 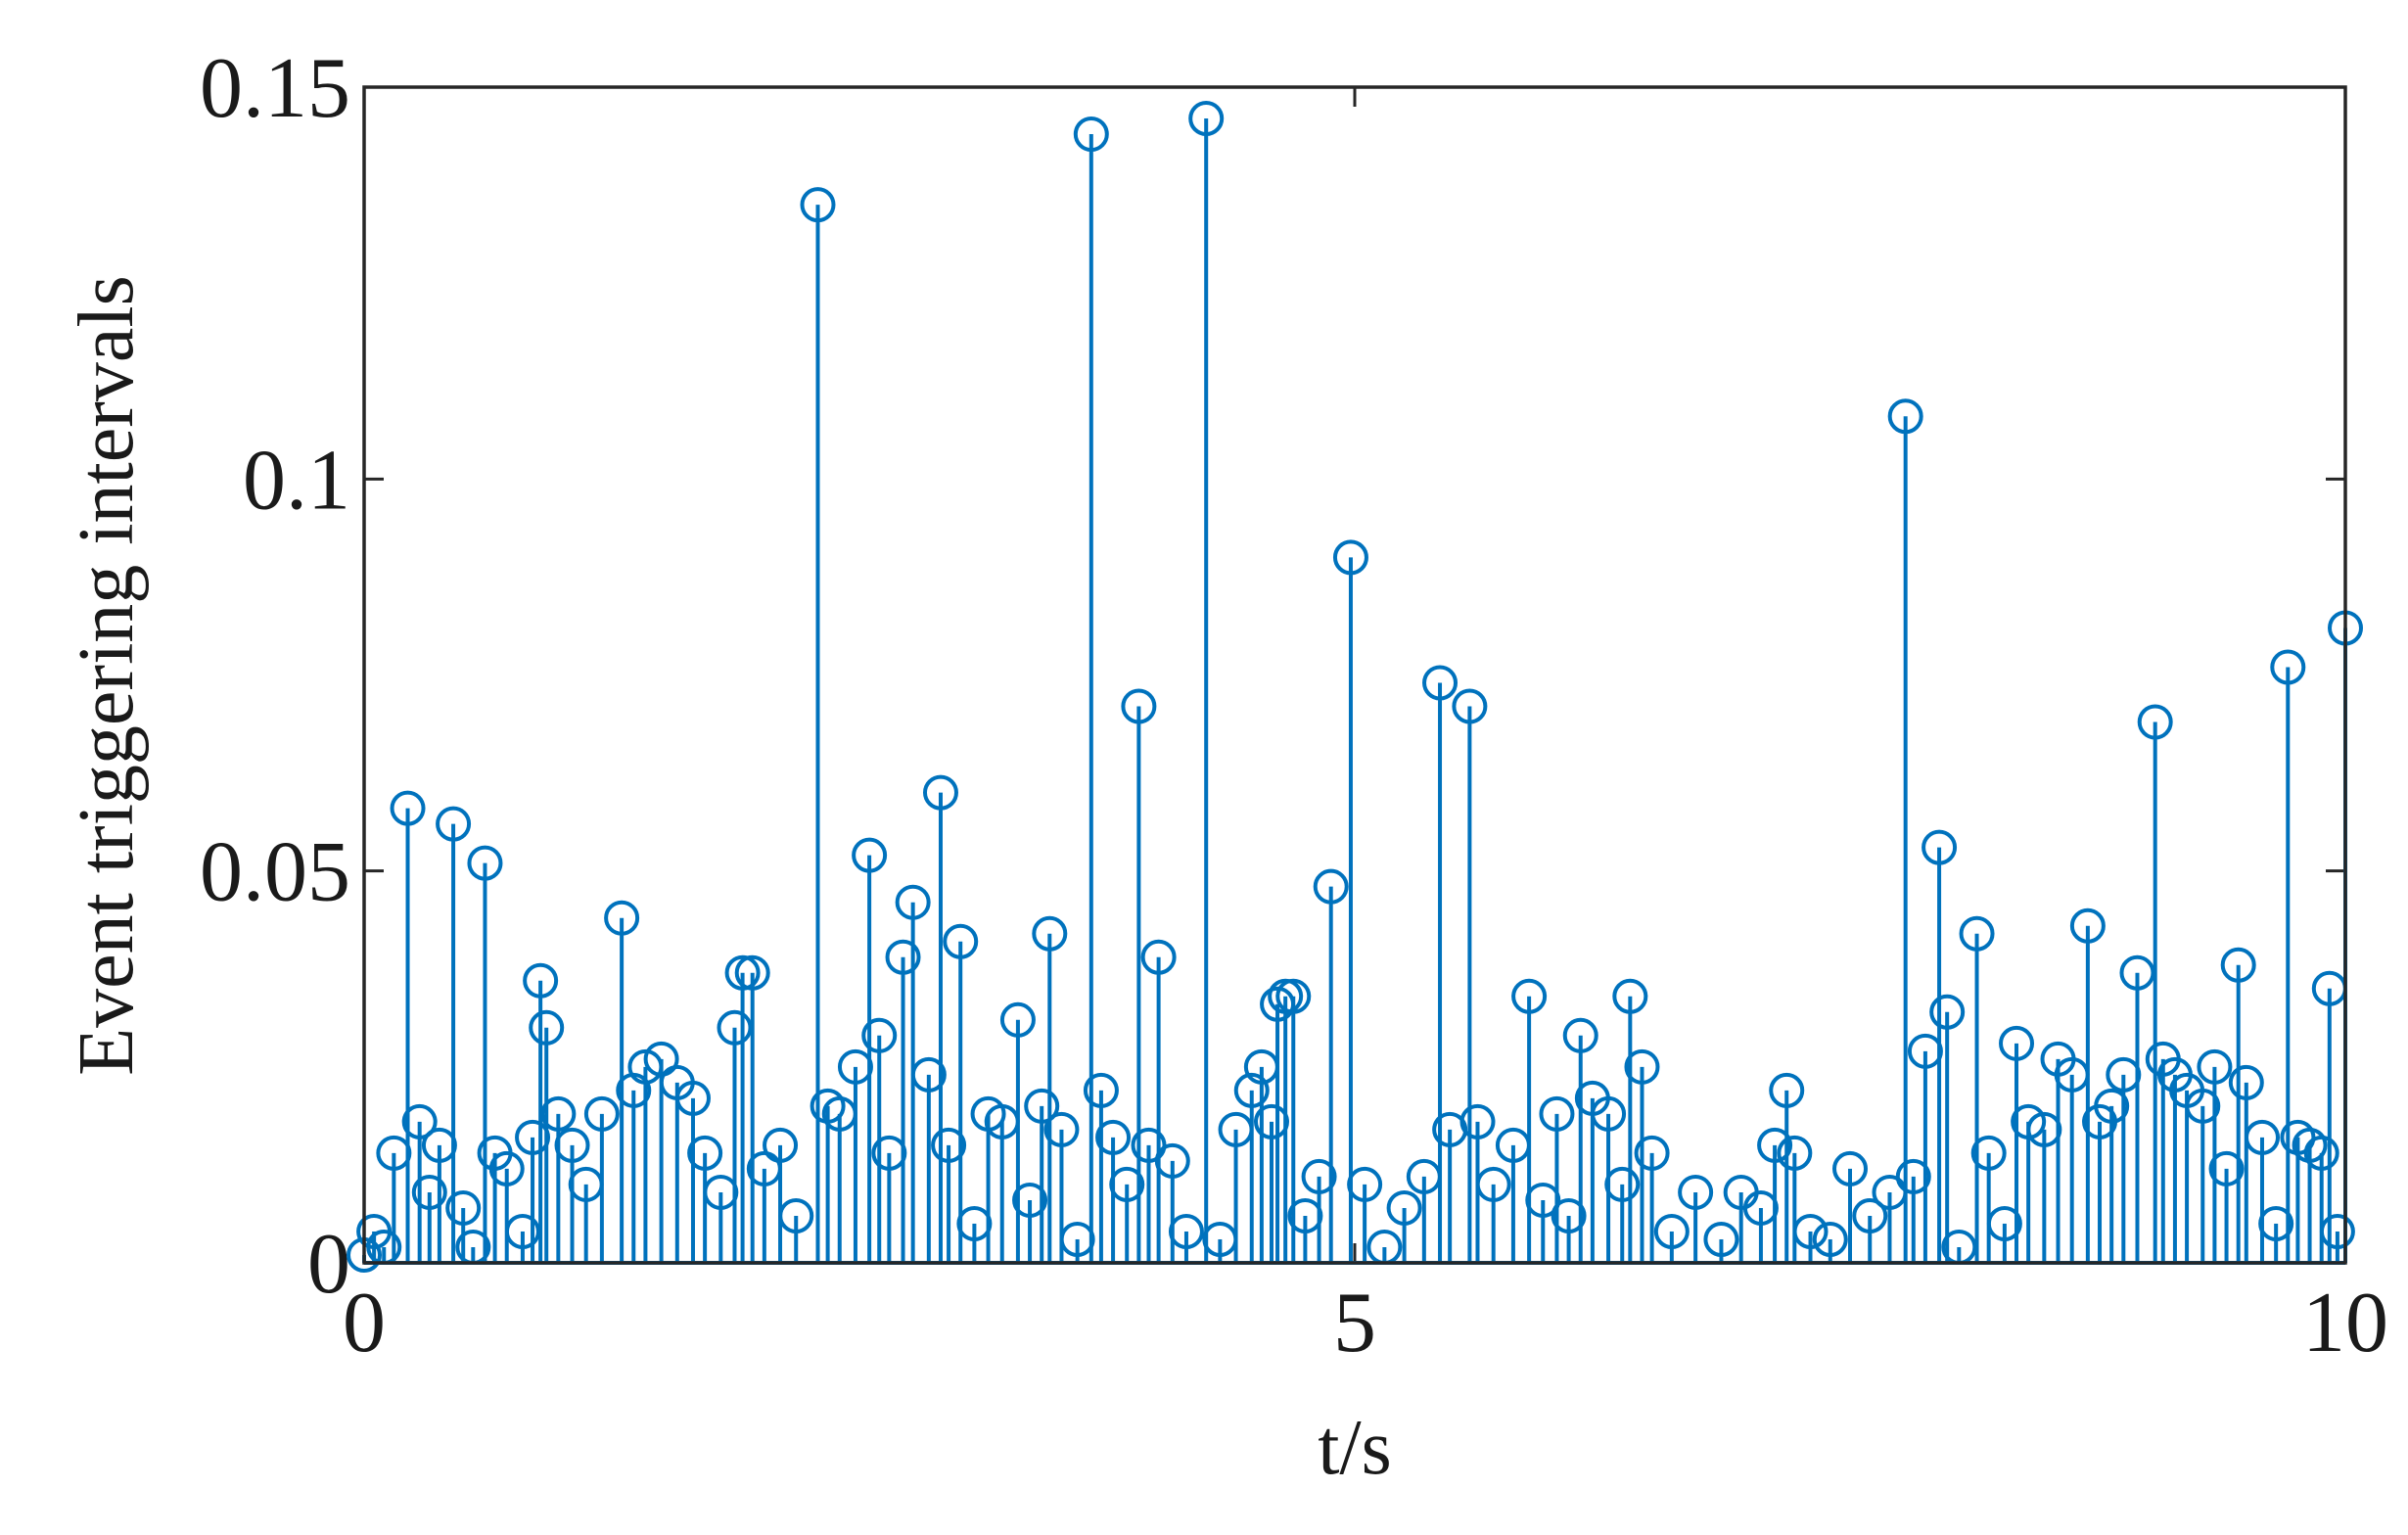 I want to click on x-axis-label: t/s, so click(x=1355, y=1448).